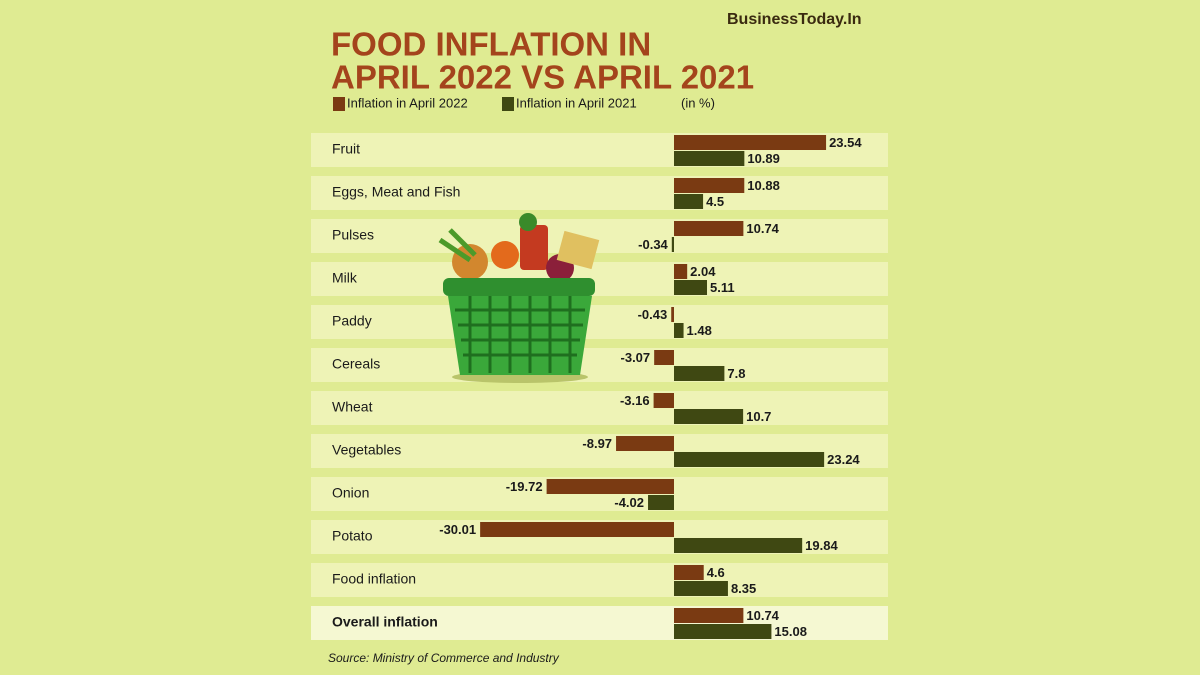 This screenshot has width=1200, height=675. What do you see at coordinates (716, 572) in the screenshot?
I see `value-label: 4.6` at bounding box center [716, 572].